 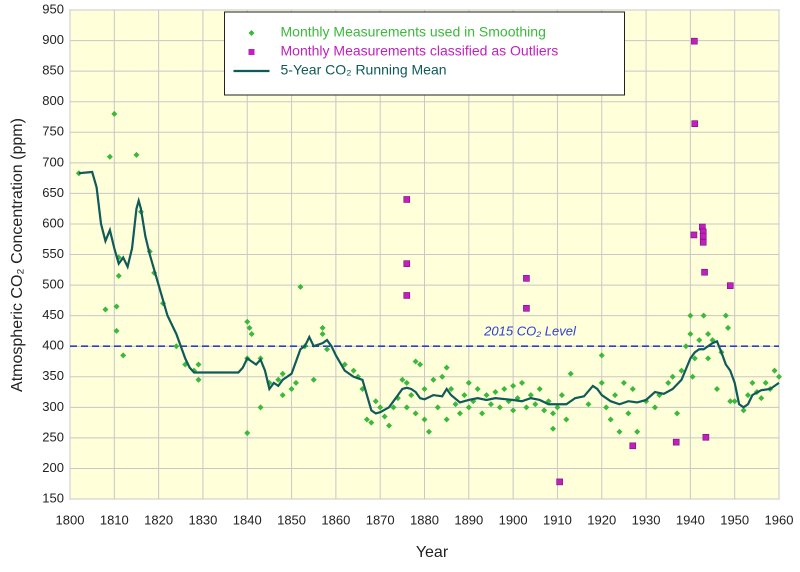 What do you see at coordinates (690, 519) in the screenshot?
I see `x-tick-label: 1940` at bounding box center [690, 519].